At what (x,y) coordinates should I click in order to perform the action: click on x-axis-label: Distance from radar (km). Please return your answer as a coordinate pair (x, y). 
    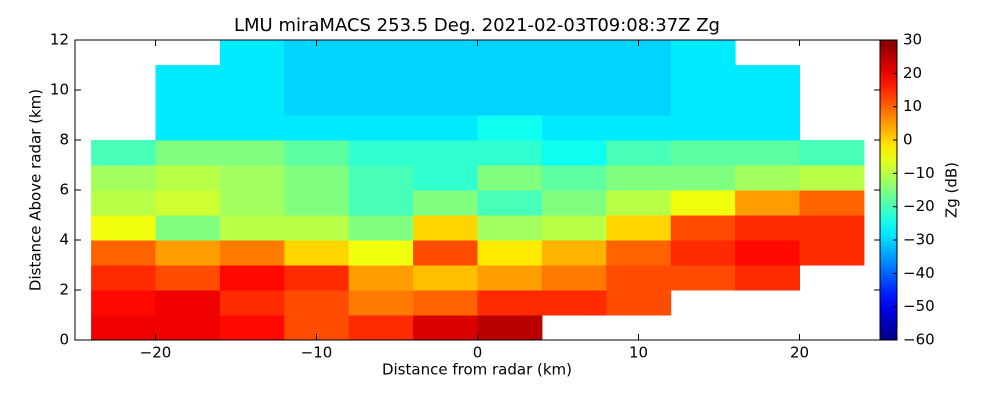
    Looking at the image, I should click on (477, 370).